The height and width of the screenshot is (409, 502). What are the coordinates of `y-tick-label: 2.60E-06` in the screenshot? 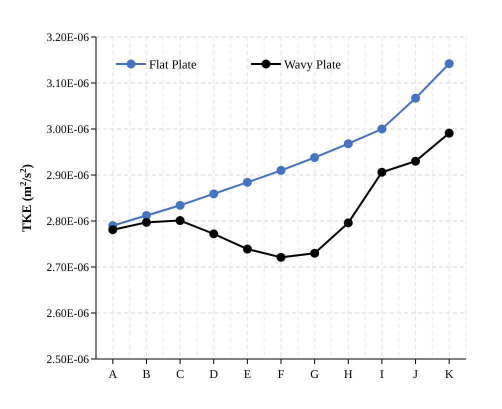 It's located at (68, 314).